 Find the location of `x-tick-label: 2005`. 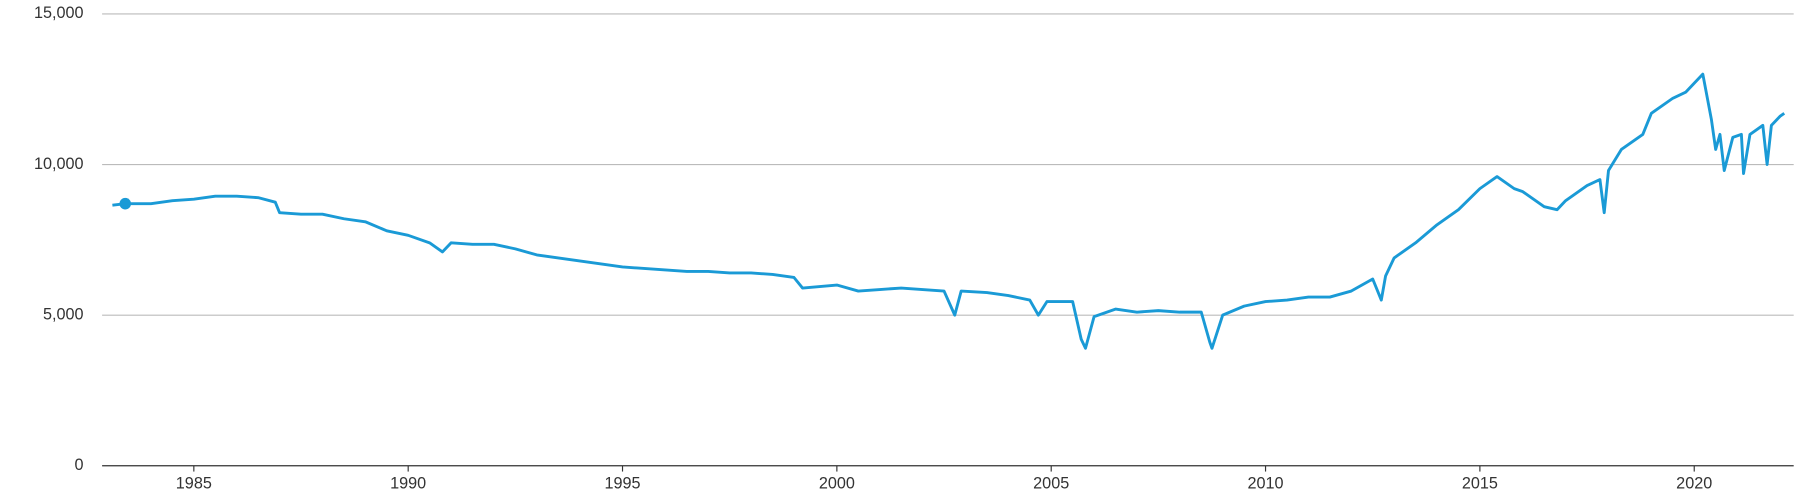

x-tick-label: 2005 is located at coordinates (1051, 484).